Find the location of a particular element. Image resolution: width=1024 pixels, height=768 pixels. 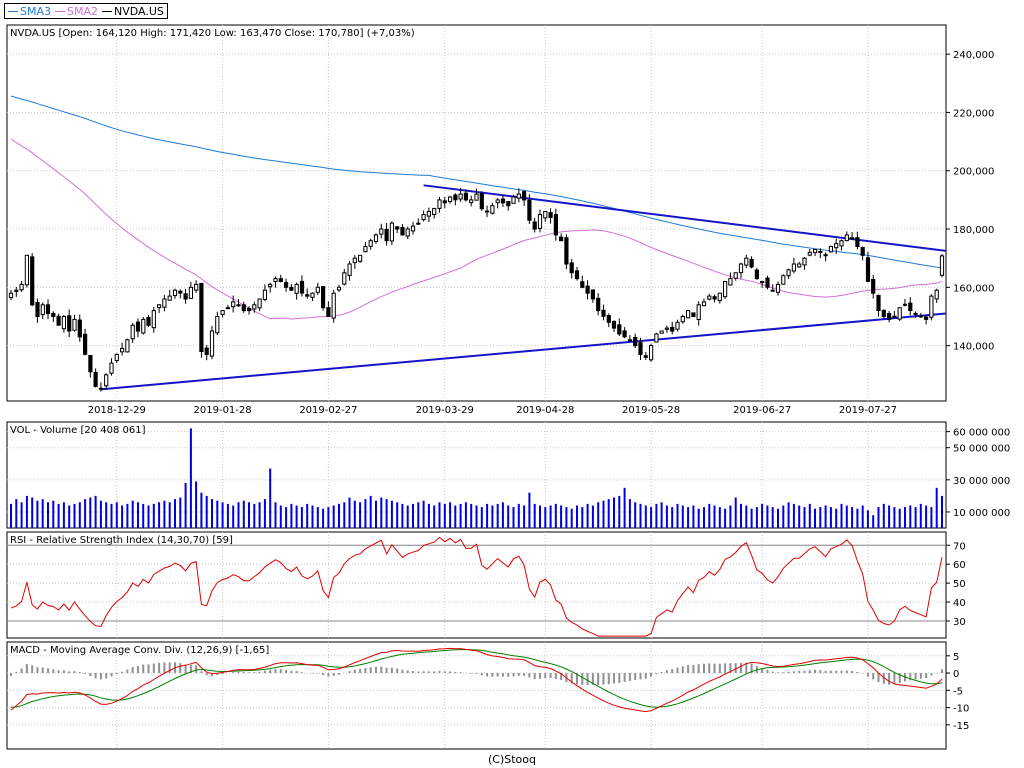

macd-y-tick-label: -10 is located at coordinates (961, 709).